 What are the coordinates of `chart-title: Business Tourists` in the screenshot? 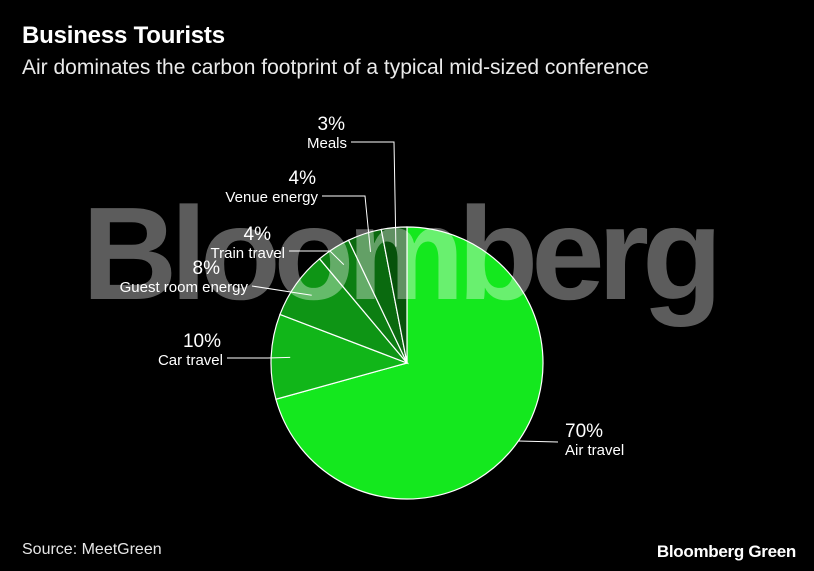 It's located at (123, 35).